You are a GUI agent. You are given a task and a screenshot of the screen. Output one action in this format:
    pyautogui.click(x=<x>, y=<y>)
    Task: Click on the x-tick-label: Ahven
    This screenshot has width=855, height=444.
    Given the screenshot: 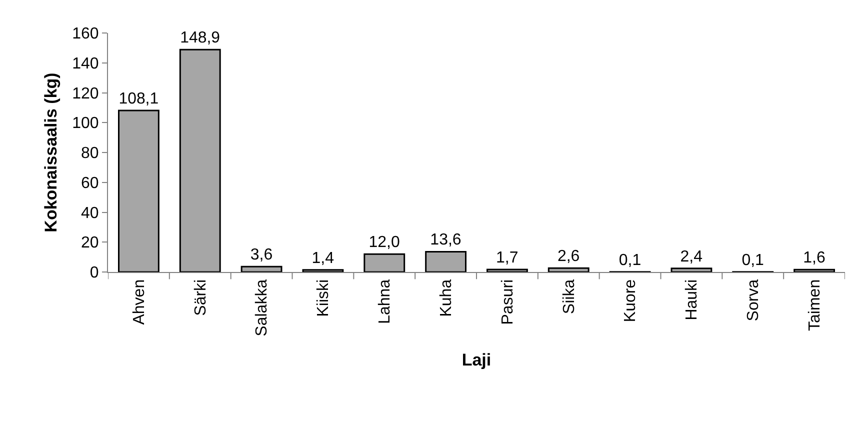 What is the action you would take?
    pyautogui.click(x=139, y=302)
    